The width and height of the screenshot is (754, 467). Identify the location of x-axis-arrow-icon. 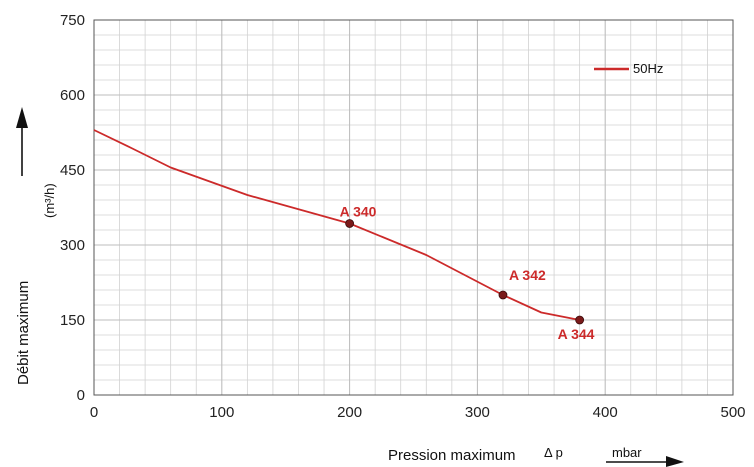
(675, 461).